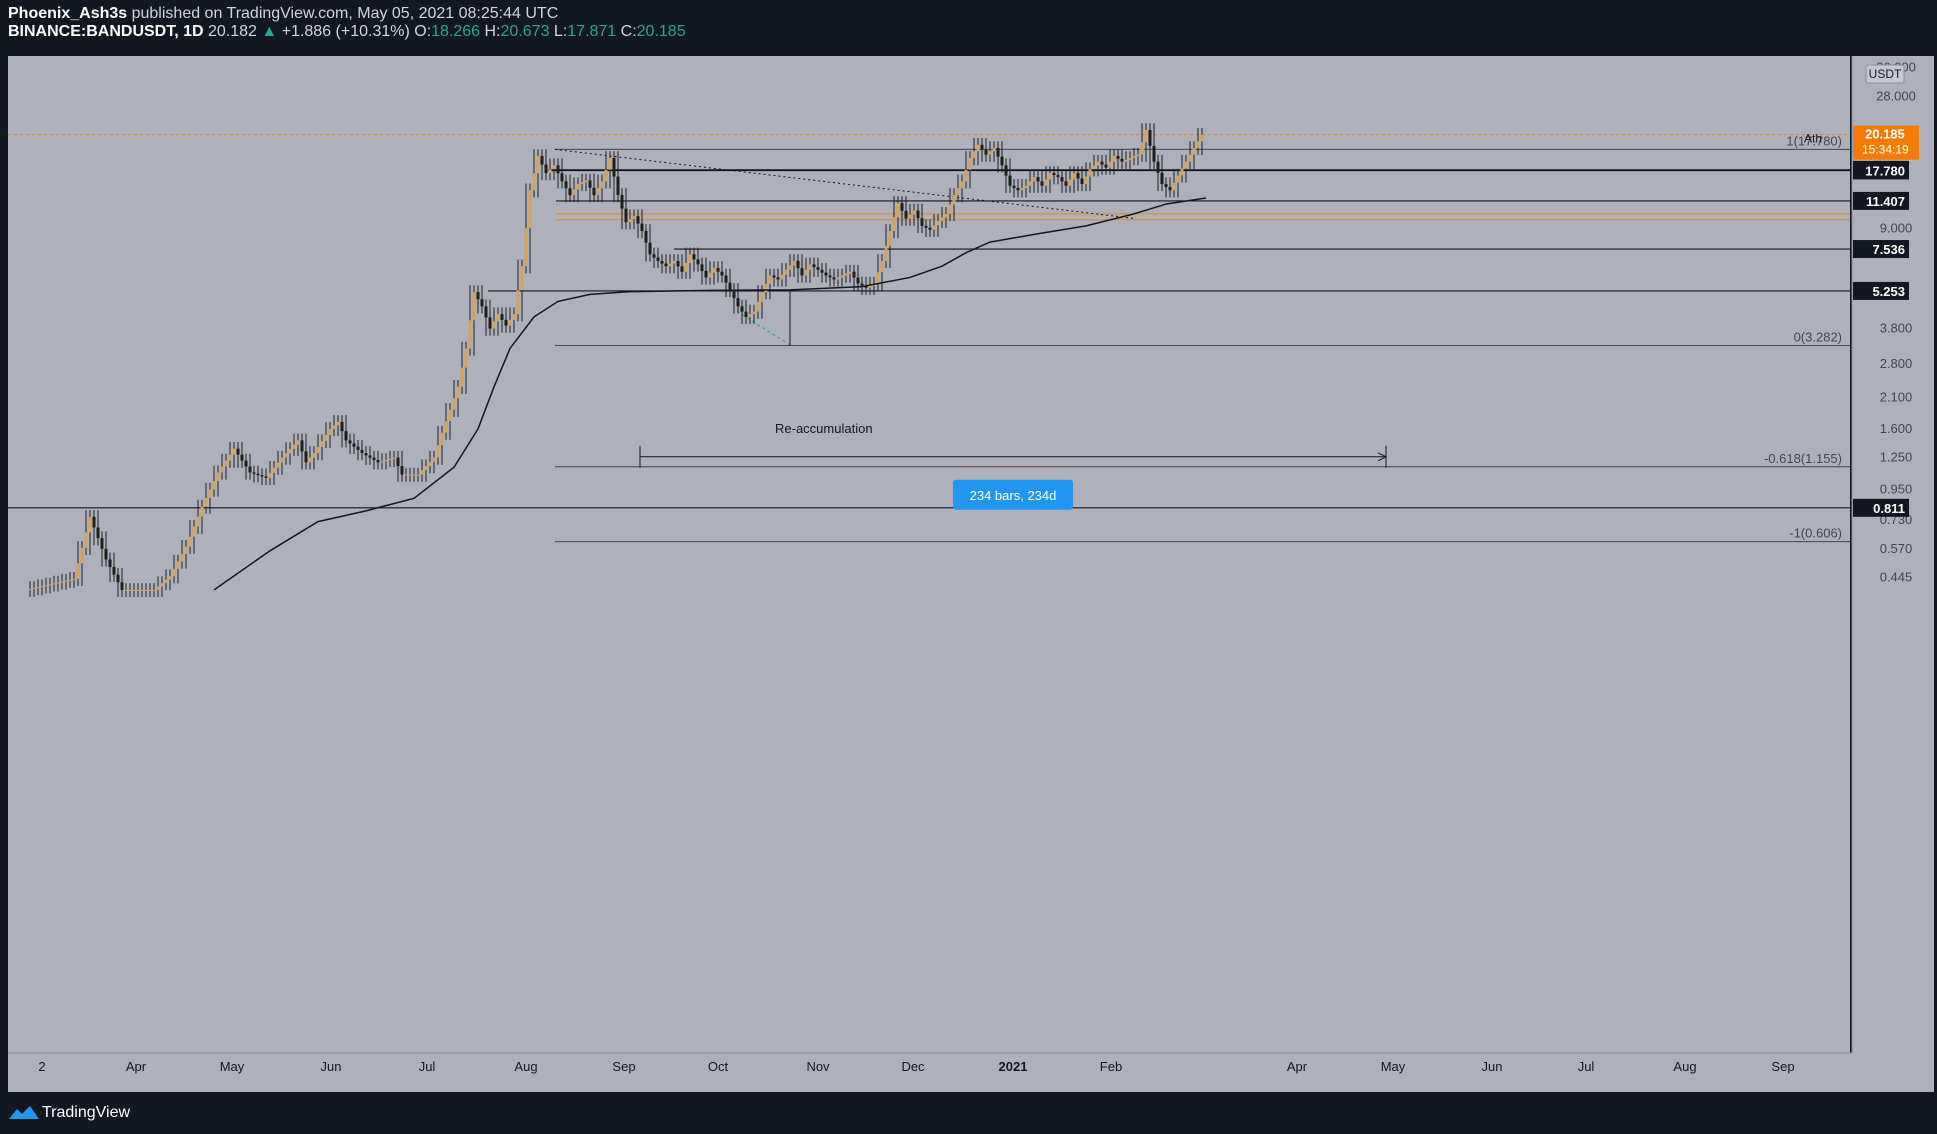 The width and height of the screenshot is (1937, 1134). I want to click on time-tick-label: Jul, so click(1586, 1066).